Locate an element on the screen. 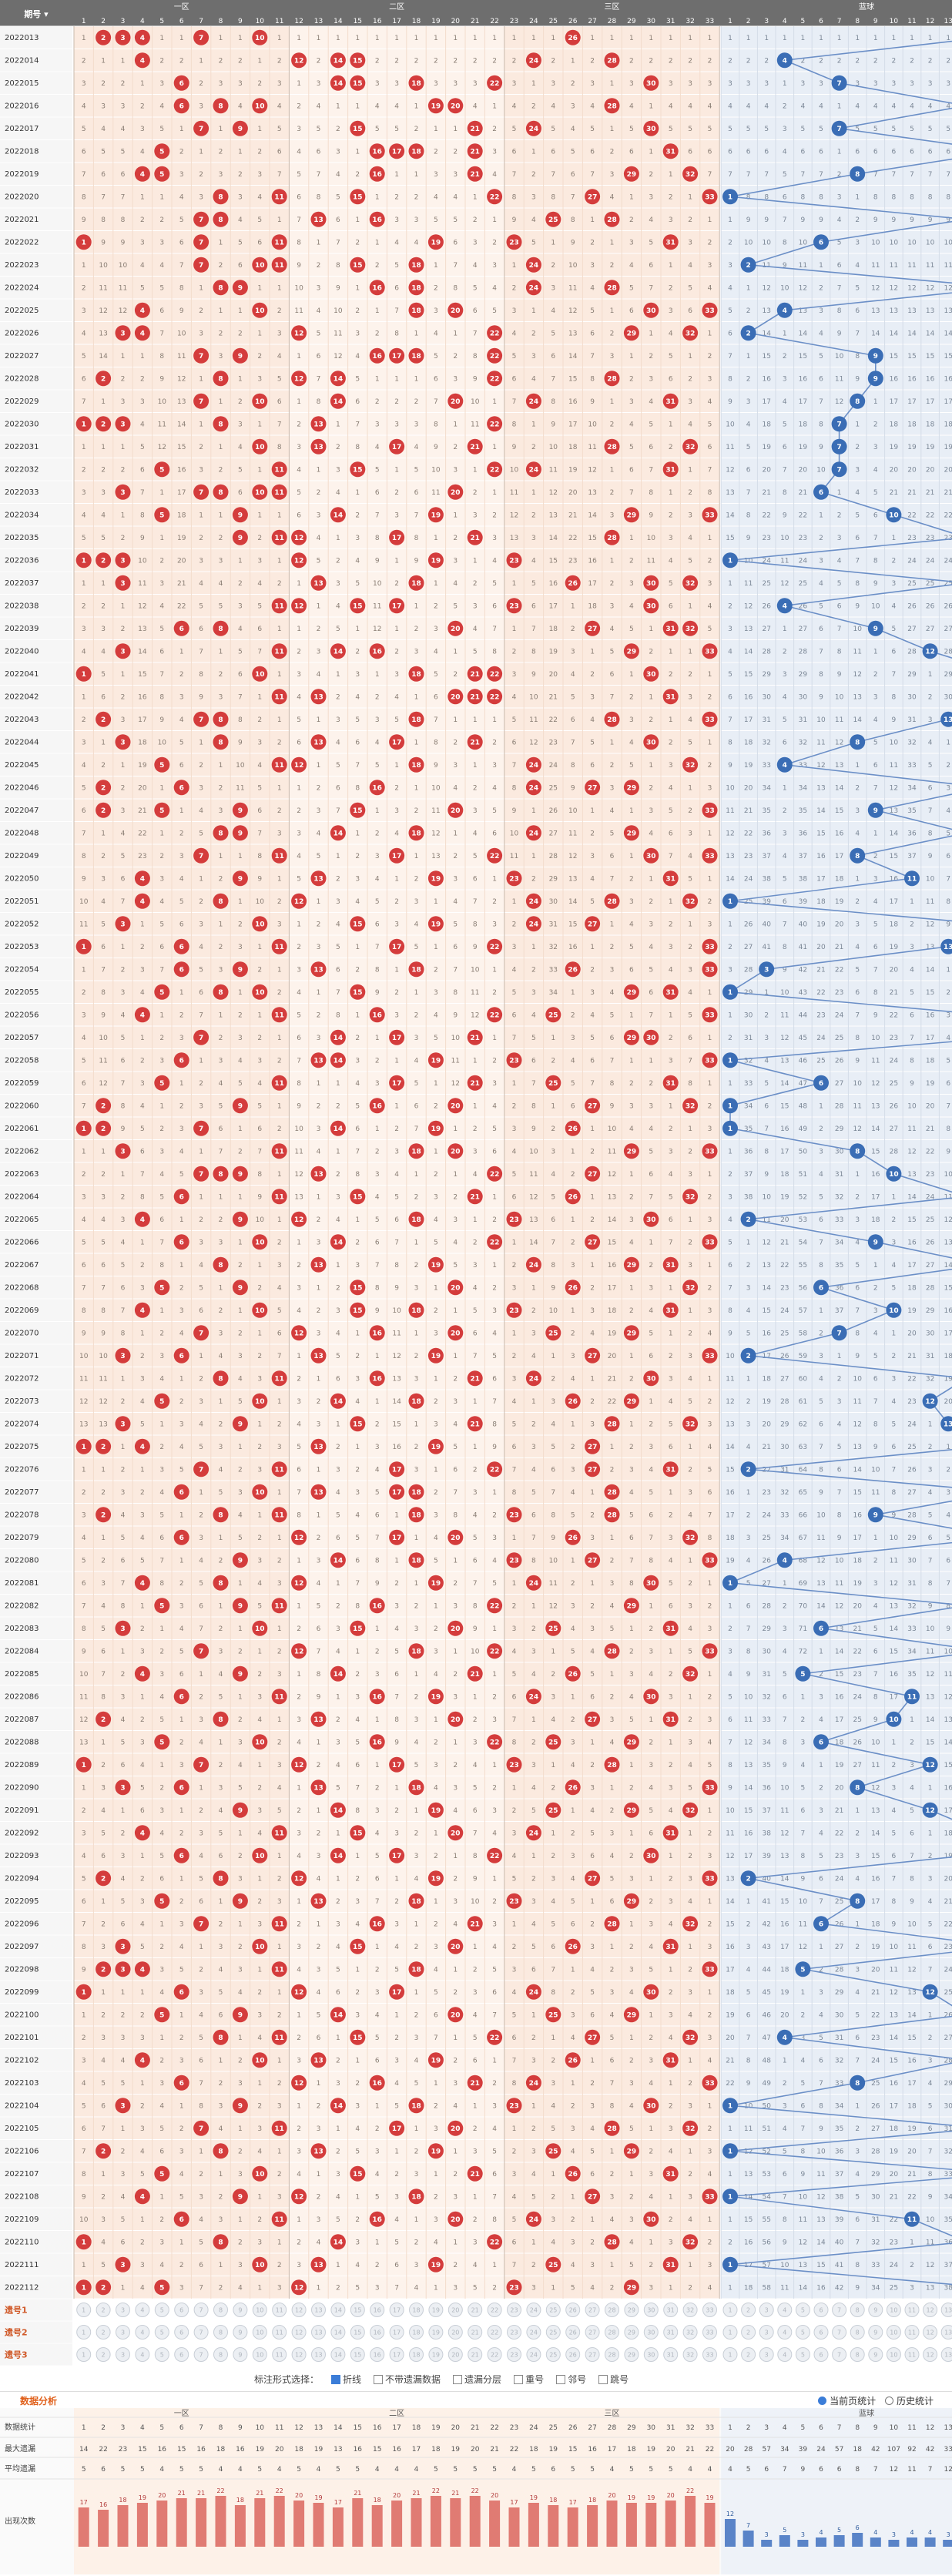 The width and height of the screenshot is (952, 2576). blue-miss-count: 12 is located at coordinates (730, 1856).